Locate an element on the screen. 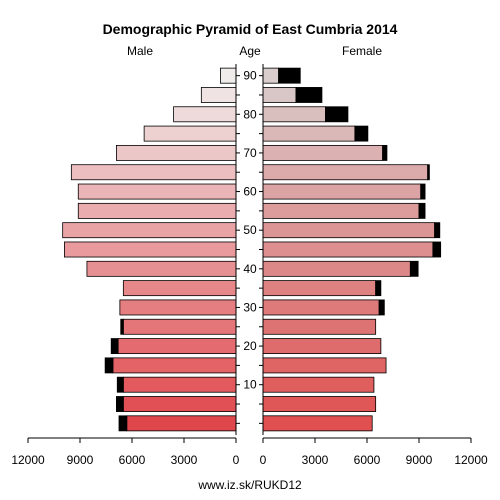 Image resolution: width=500 pixels, height=500 pixels. source-label: www.iz.sk/RUKD12 is located at coordinates (249, 485).